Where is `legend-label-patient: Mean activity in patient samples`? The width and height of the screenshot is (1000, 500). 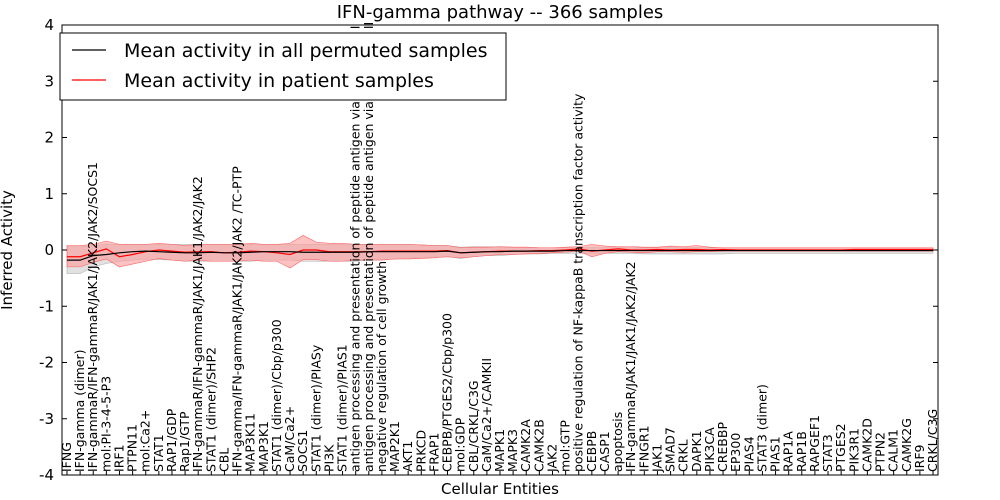 legend-label-patient: Mean activity in patient samples is located at coordinates (279, 81).